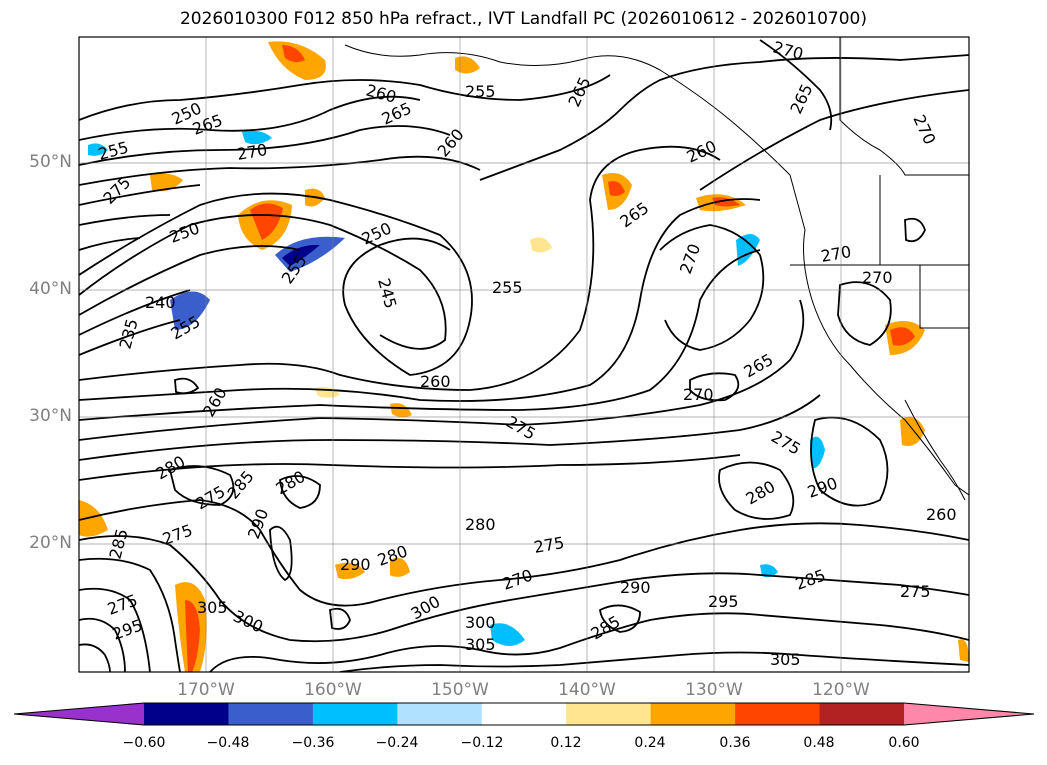 Image resolution: width=1047 pixels, height=765 pixels. Describe the element at coordinates (915, 591) in the screenshot. I see `contour-label: 275` at that location.